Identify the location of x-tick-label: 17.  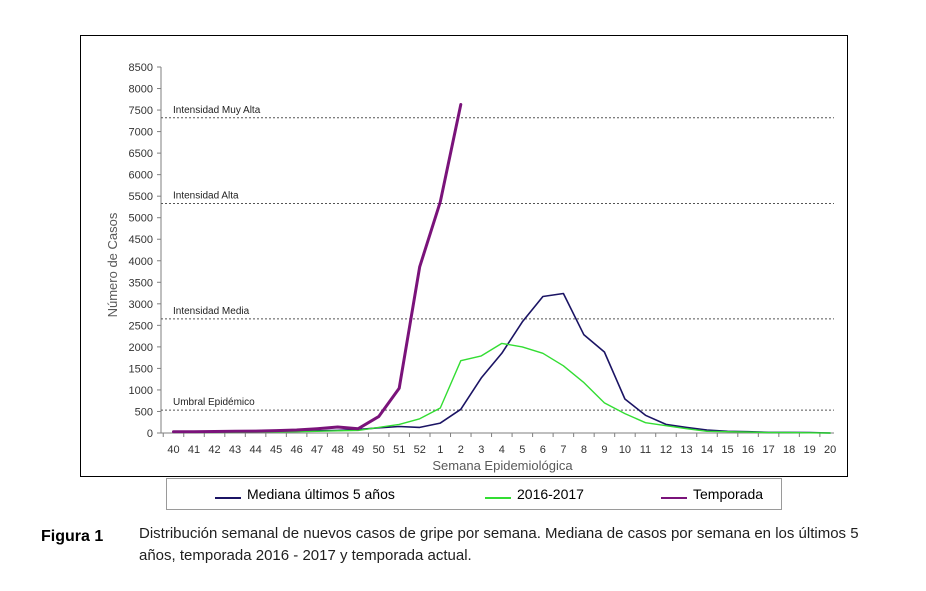
(768, 450).